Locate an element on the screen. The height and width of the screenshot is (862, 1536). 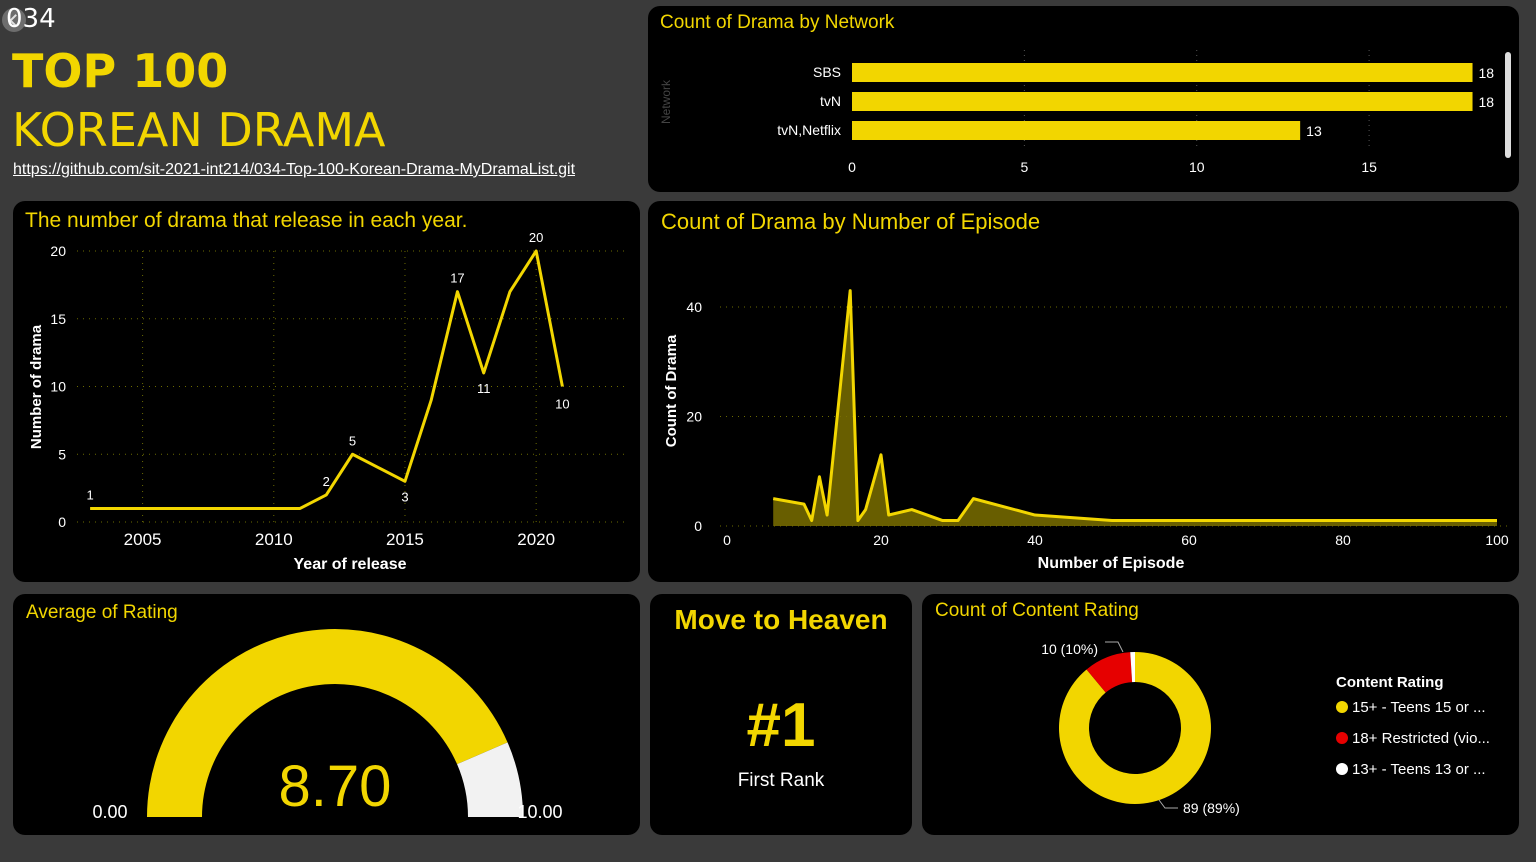
content-rating-donut: 10 (10%) 89 (89%) is located at coordinates (1140, 728).